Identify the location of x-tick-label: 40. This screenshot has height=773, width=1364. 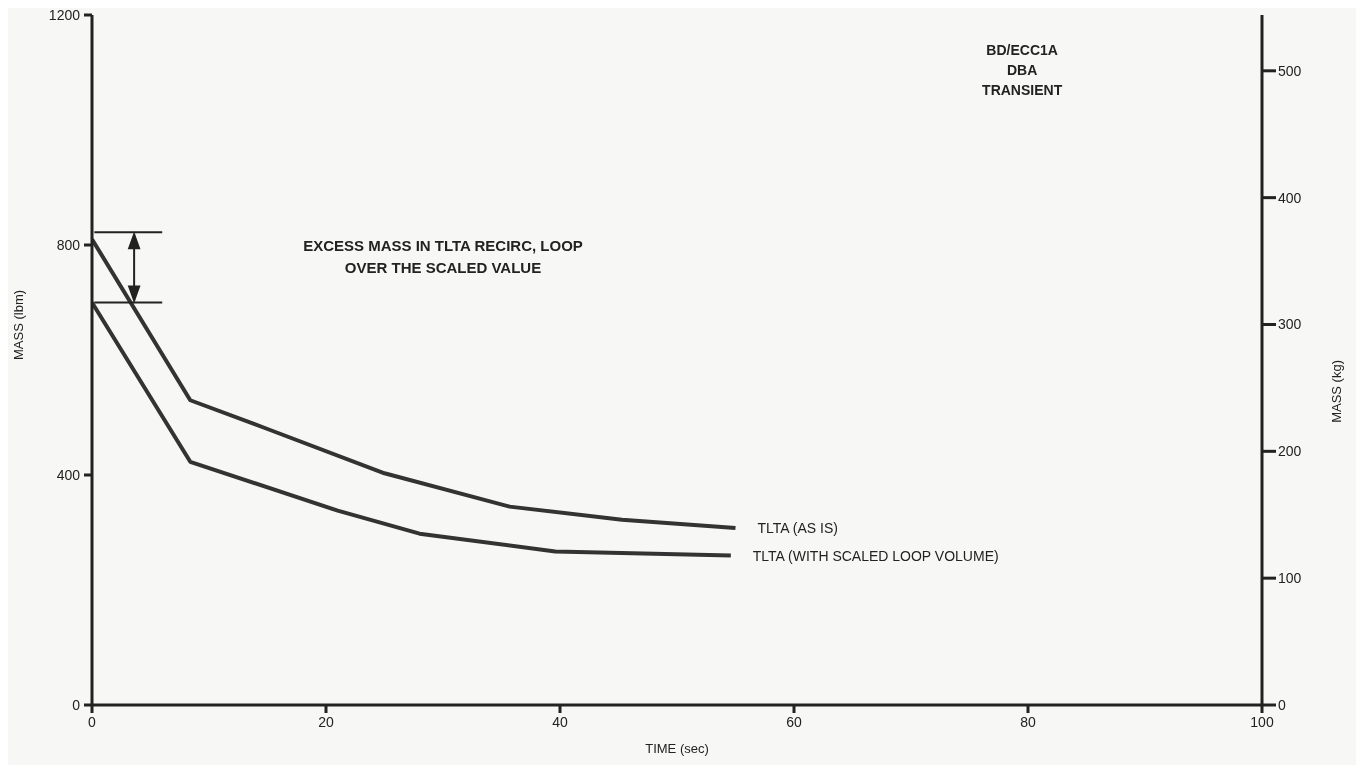
(560, 721).